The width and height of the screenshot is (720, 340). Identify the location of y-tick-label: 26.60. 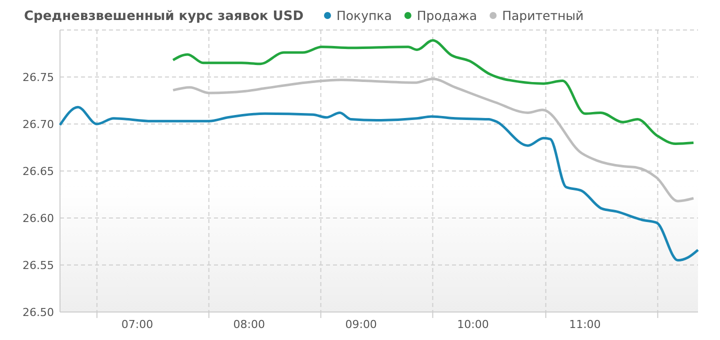
(38, 218).